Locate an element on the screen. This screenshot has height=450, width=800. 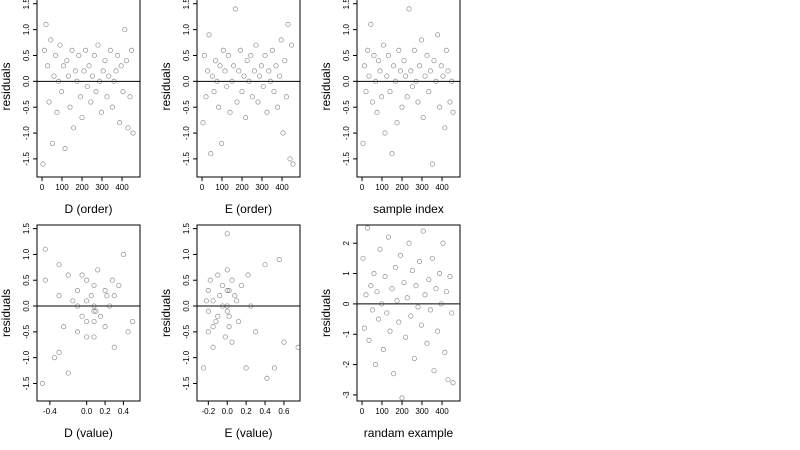
x-tick-label: 0.6 is located at coordinates (284, 411).